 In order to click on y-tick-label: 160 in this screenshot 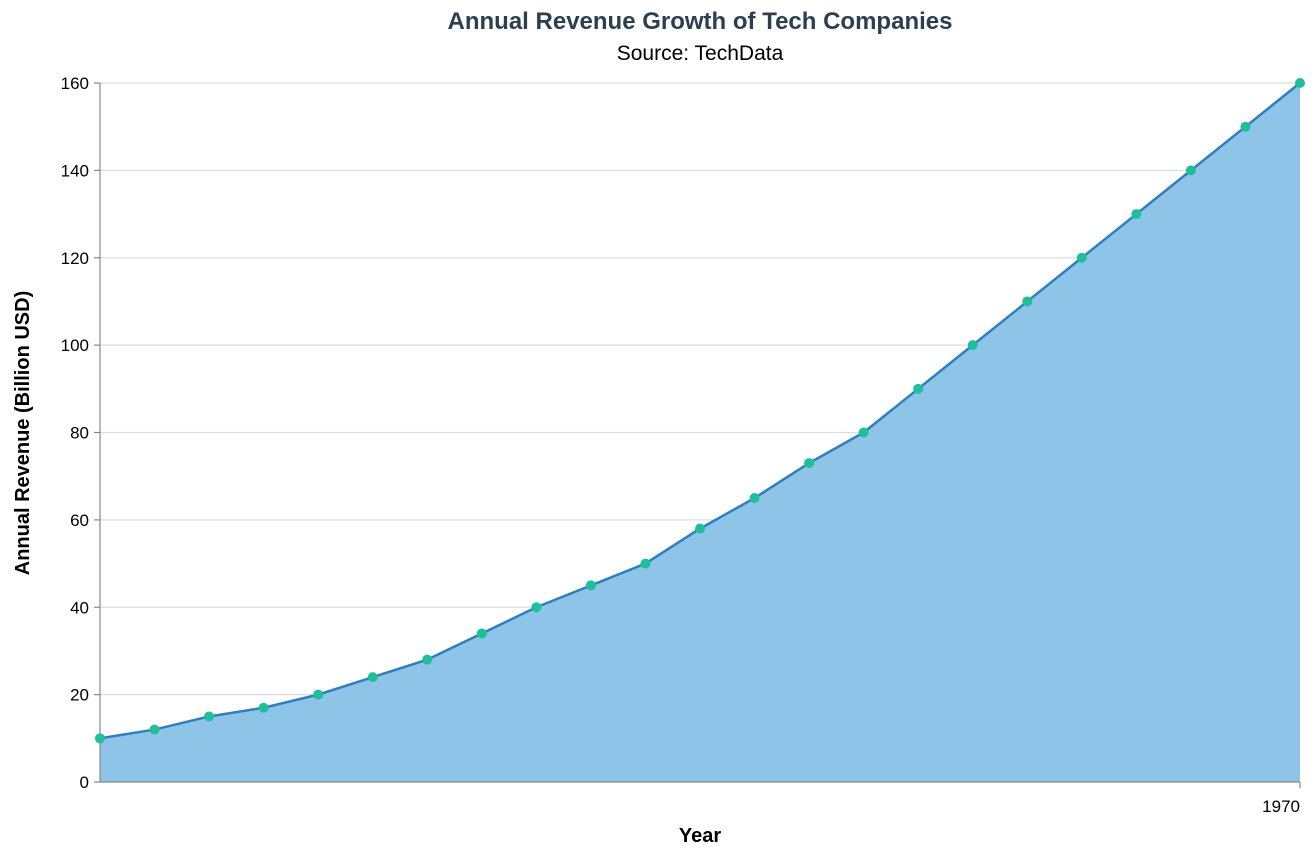, I will do `click(75, 83)`.